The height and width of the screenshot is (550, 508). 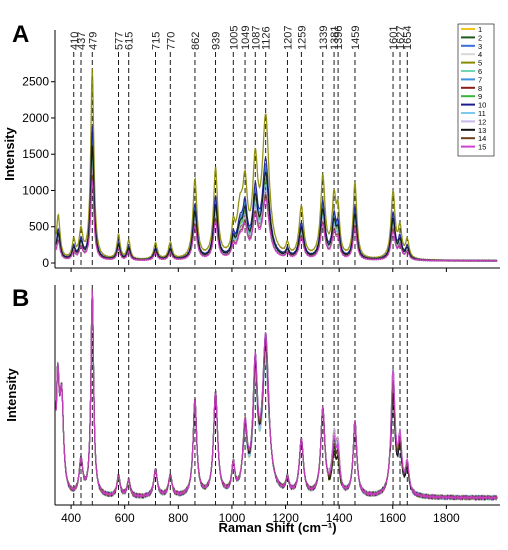 What do you see at coordinates (482, 105) in the screenshot?
I see `legend-label: 10` at bounding box center [482, 105].